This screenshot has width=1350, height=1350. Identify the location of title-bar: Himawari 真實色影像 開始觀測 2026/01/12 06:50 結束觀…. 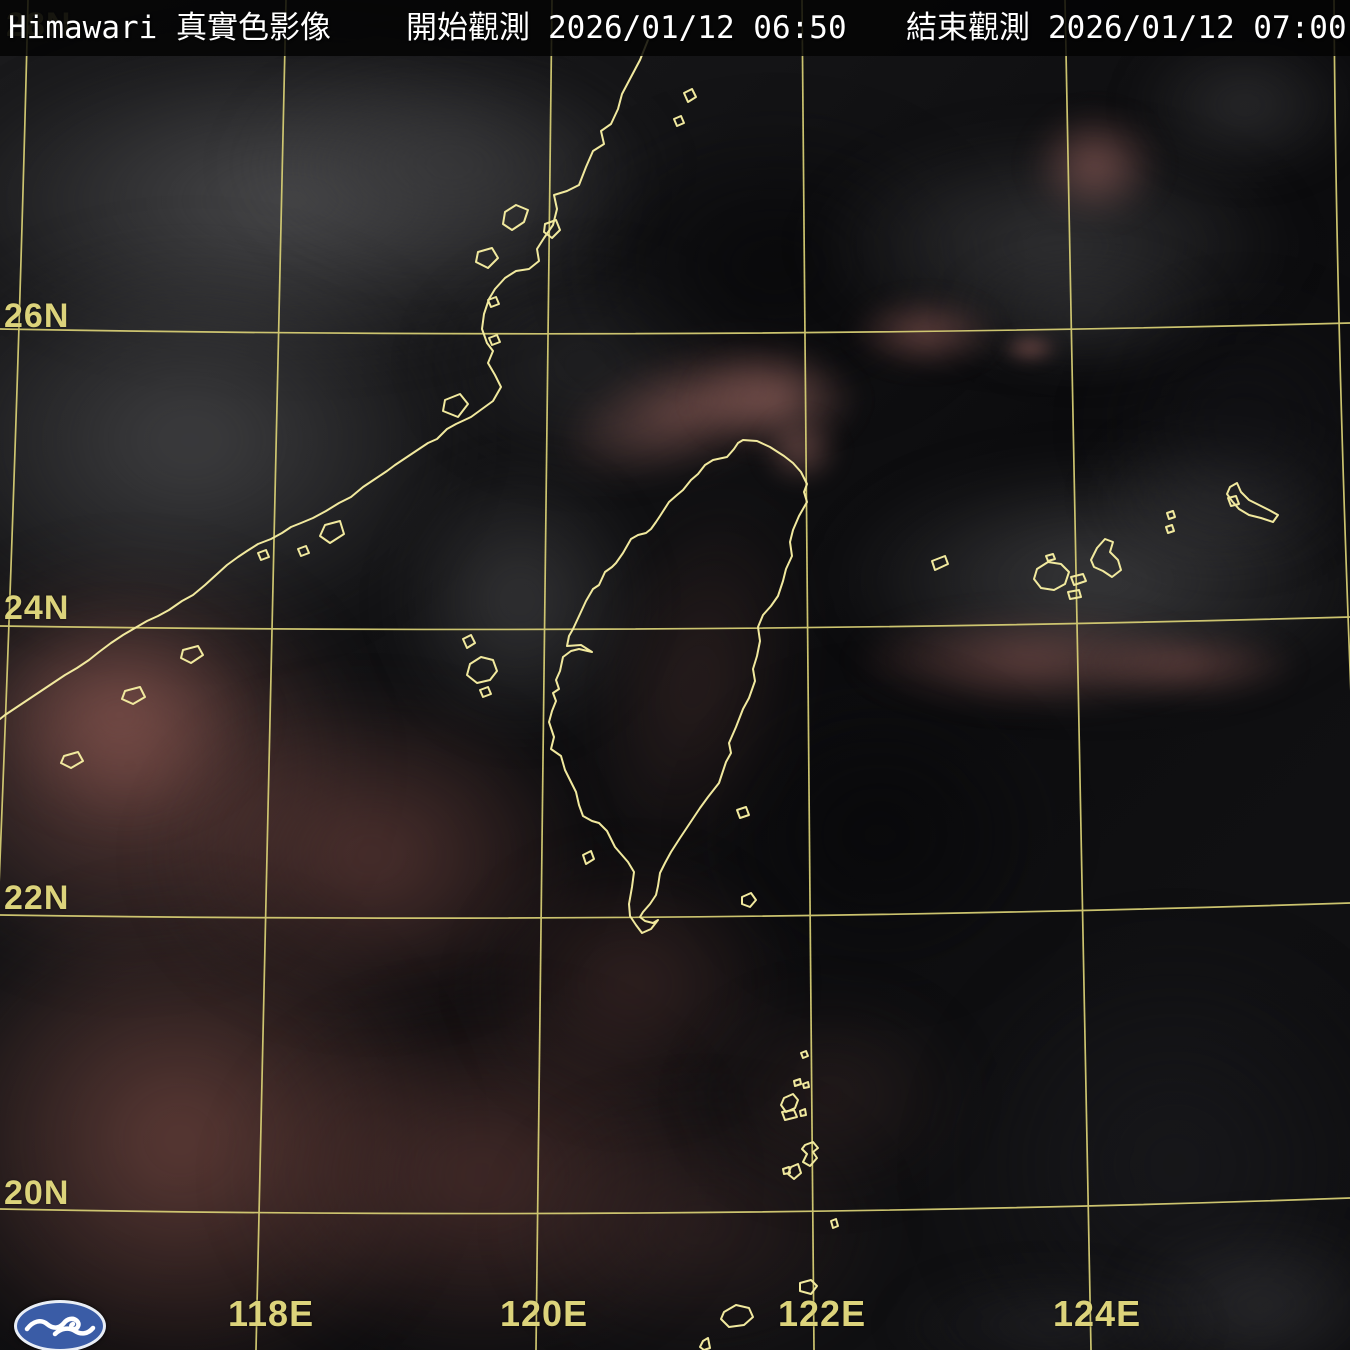
(675, 28).